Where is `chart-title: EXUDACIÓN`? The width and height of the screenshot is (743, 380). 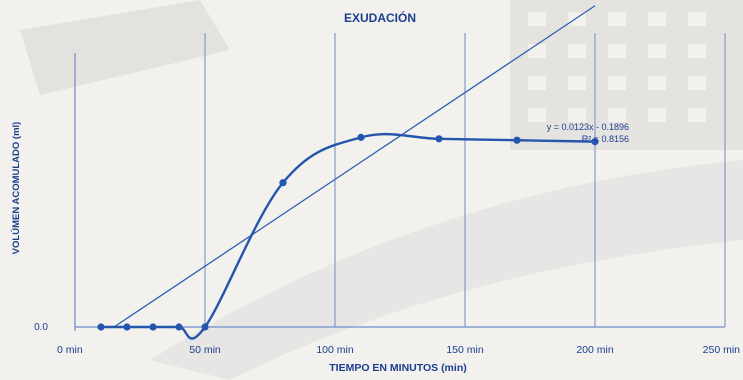 chart-title: EXUDACIÓN is located at coordinates (380, 17).